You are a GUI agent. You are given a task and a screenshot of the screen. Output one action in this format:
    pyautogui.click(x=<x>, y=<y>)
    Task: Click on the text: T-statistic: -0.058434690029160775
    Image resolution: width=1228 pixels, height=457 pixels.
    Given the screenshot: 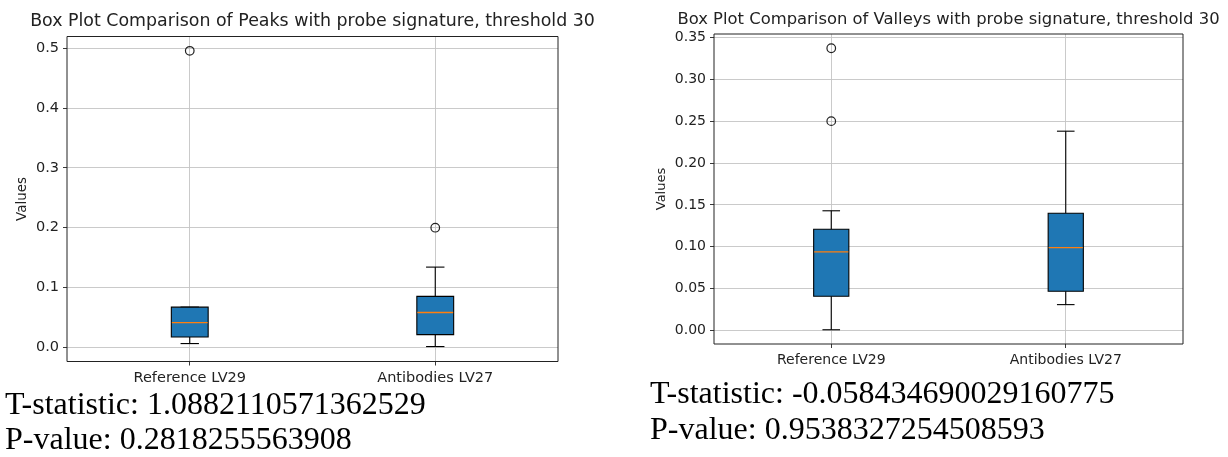 What is the action you would take?
    pyautogui.click(x=882, y=392)
    